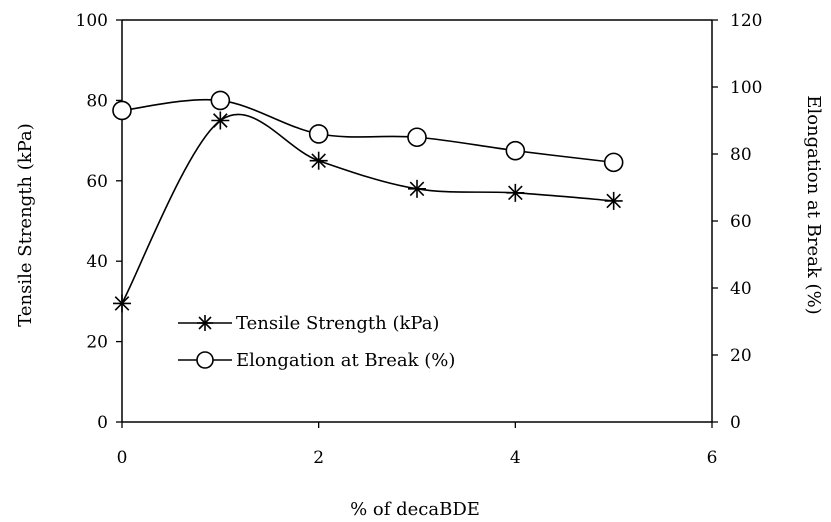 The width and height of the screenshot is (831, 522). I want to click on y-right-tick-label: 0, so click(735, 423).